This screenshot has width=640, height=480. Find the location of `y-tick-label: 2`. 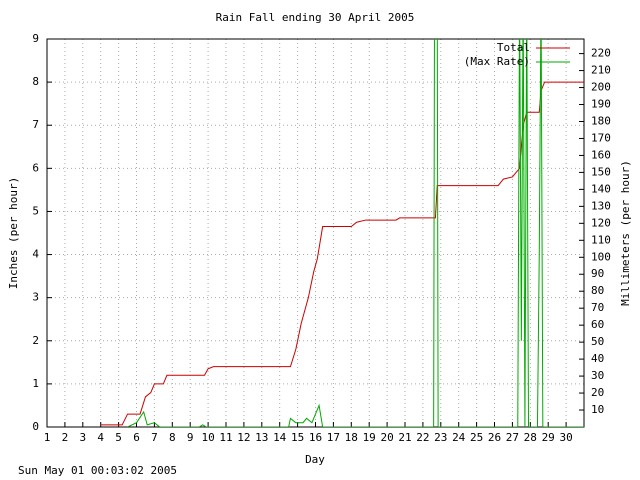

y-tick-label: 2 is located at coordinates (35, 340).